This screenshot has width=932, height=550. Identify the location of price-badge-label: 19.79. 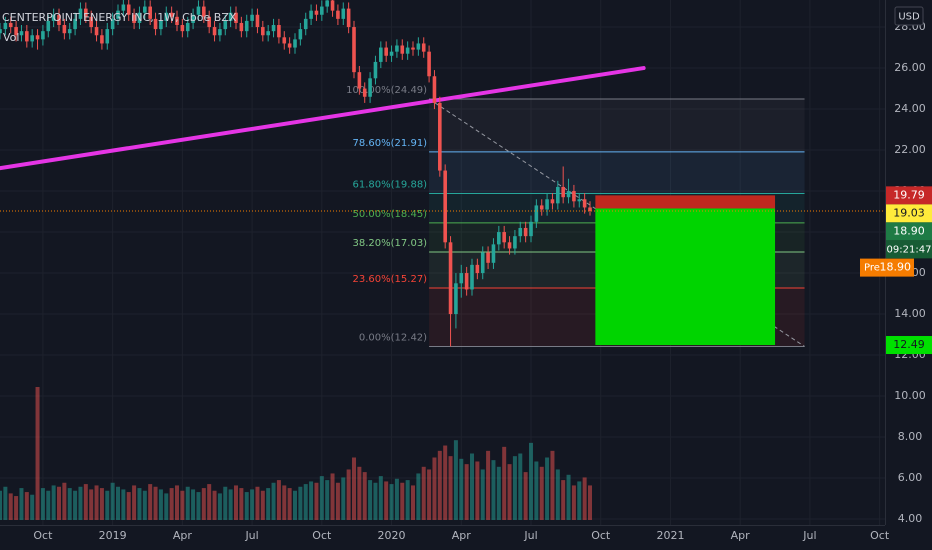
(909, 194).